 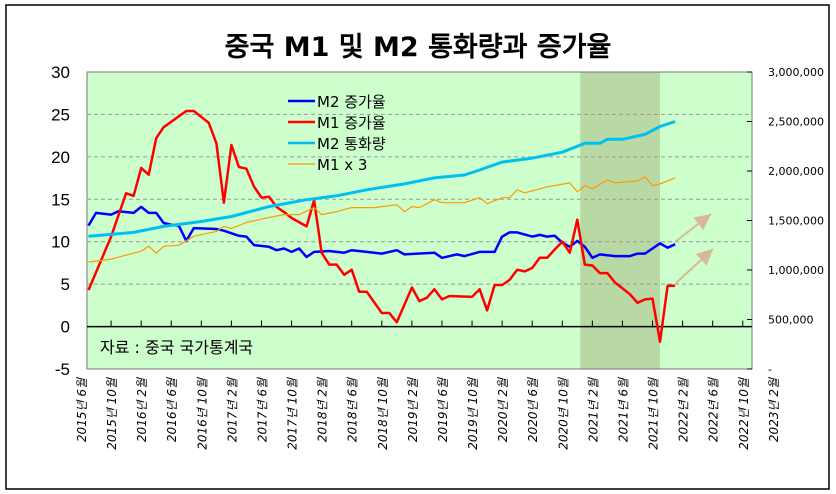 I want to click on legend-label: M2 증가율, so click(x=351, y=102).